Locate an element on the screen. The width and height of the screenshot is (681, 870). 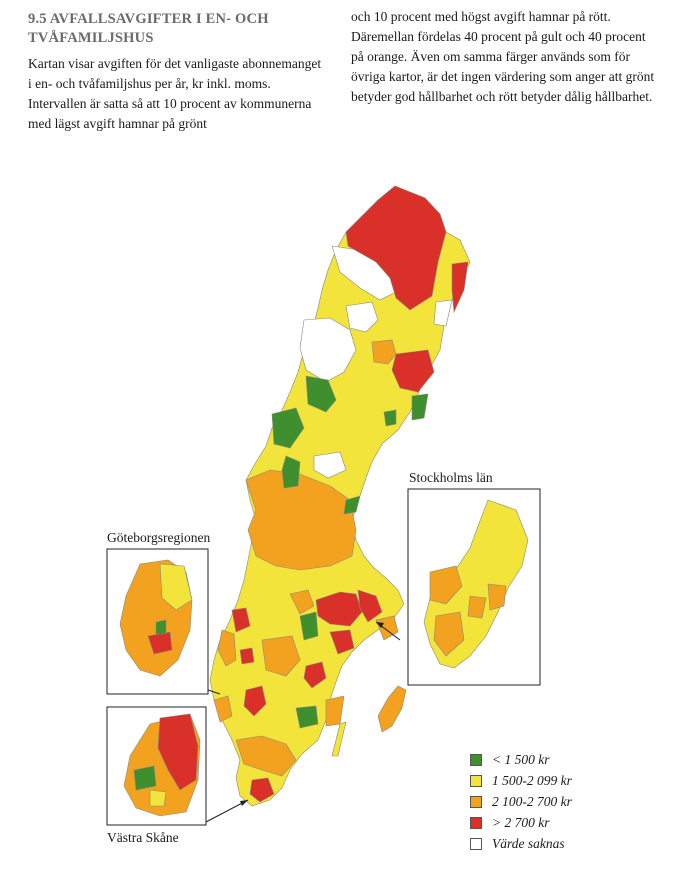
red-swatch-icon is located at coordinates (476, 822).